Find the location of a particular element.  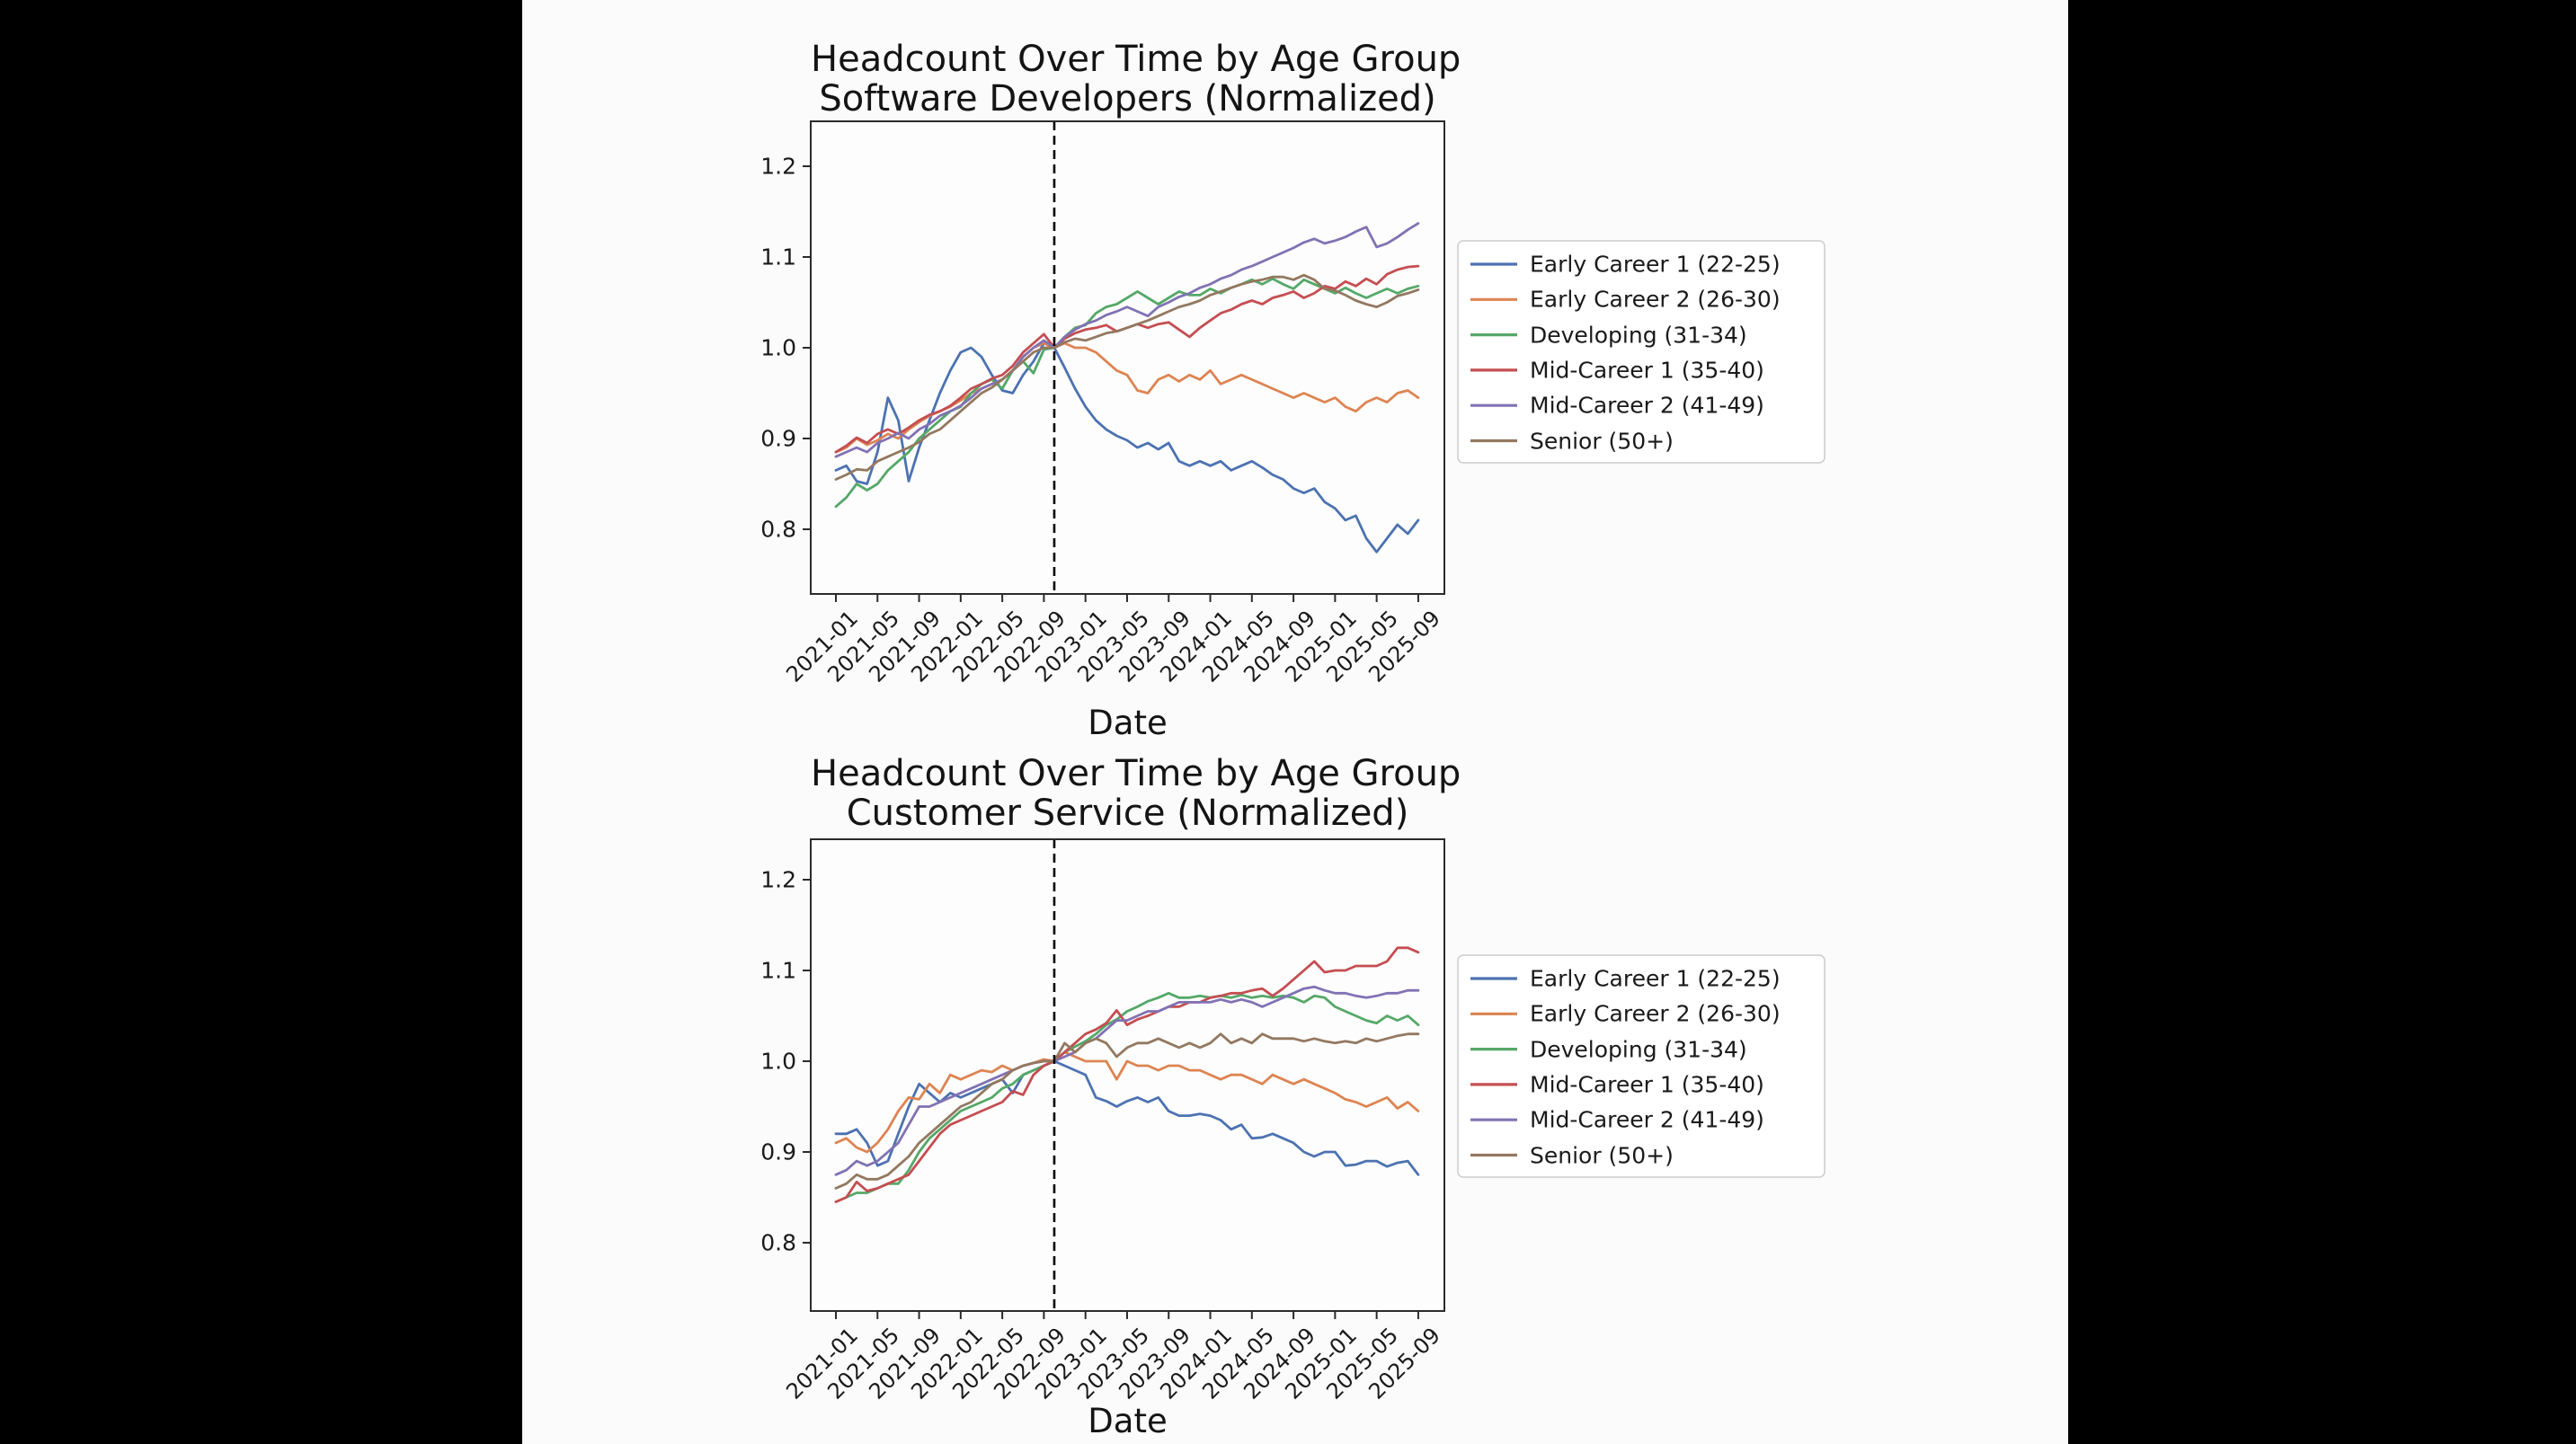

chart1-legend-label-developing-31-34: Developing (31-34) is located at coordinates (1638, 336).